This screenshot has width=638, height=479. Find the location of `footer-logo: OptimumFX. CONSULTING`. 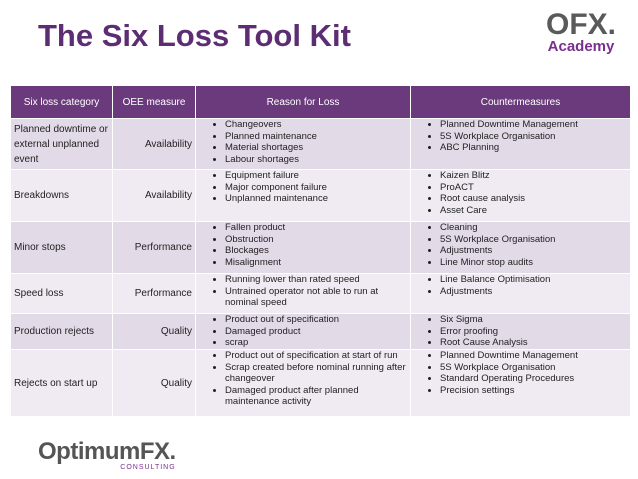

footer-logo: OptimumFX. CONSULTING is located at coordinates (107, 455).